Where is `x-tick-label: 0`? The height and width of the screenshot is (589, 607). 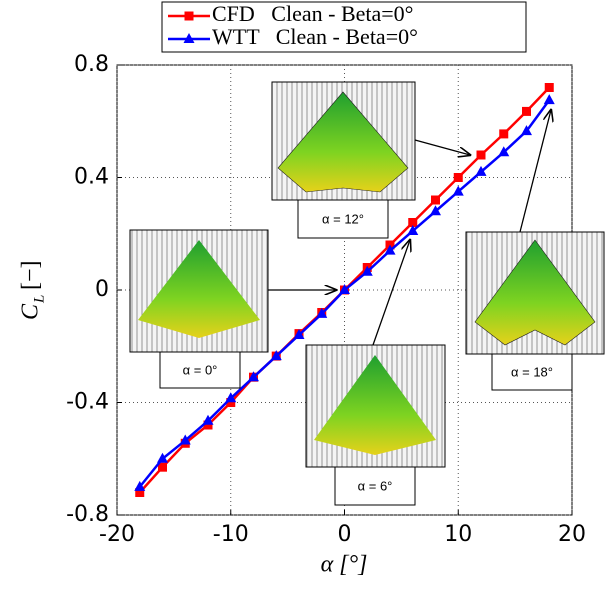
x-tick-label: 0 is located at coordinates (345, 534).